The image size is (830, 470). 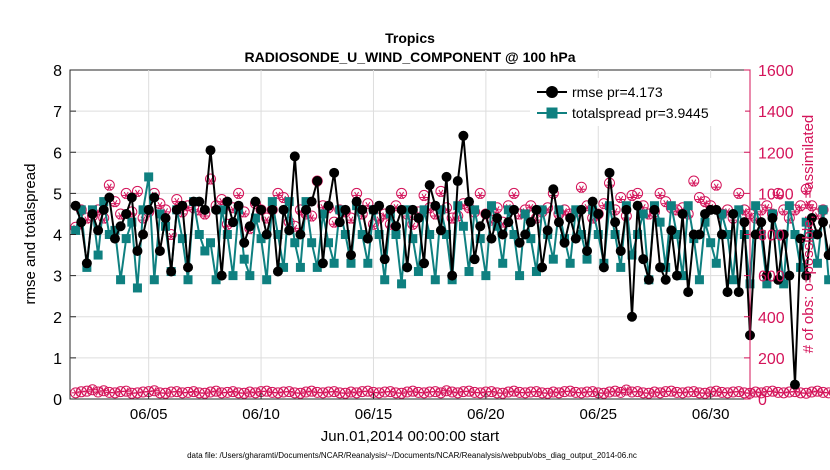 I want to click on y-left-tick-label: 2, so click(x=57, y=318).